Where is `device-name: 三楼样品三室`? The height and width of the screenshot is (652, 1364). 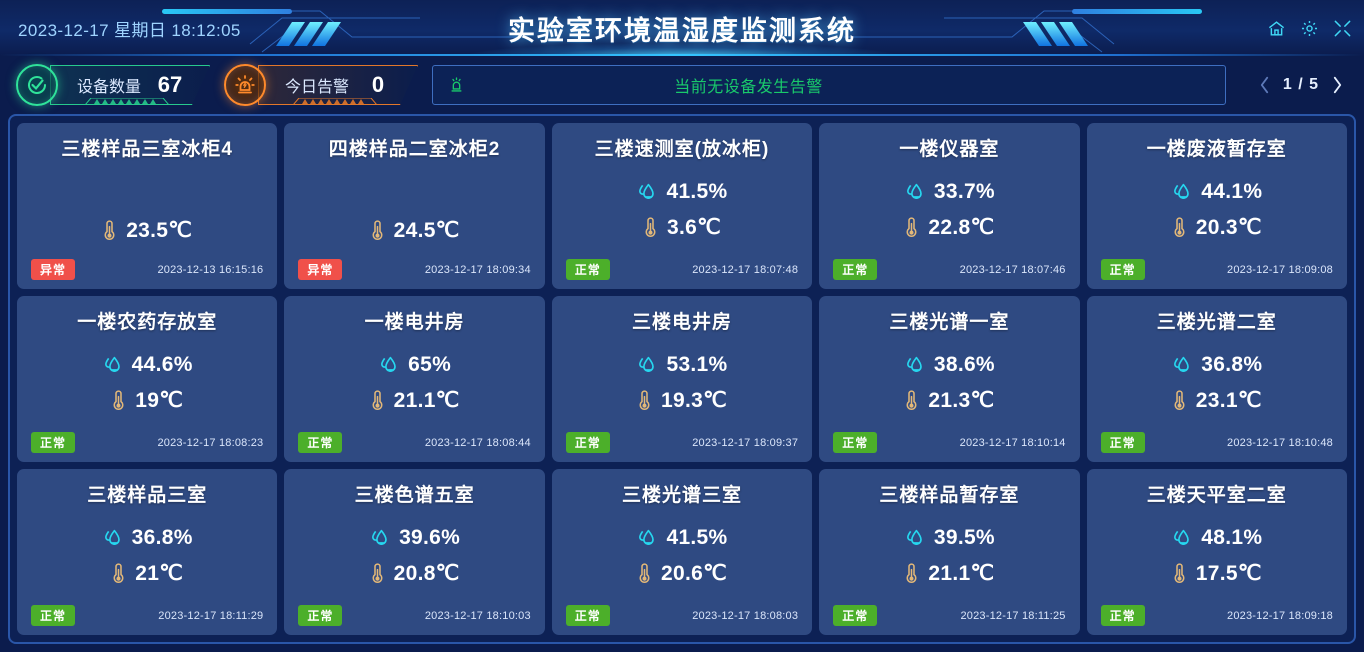
device-name: 三楼样品三室 is located at coordinates (147, 495).